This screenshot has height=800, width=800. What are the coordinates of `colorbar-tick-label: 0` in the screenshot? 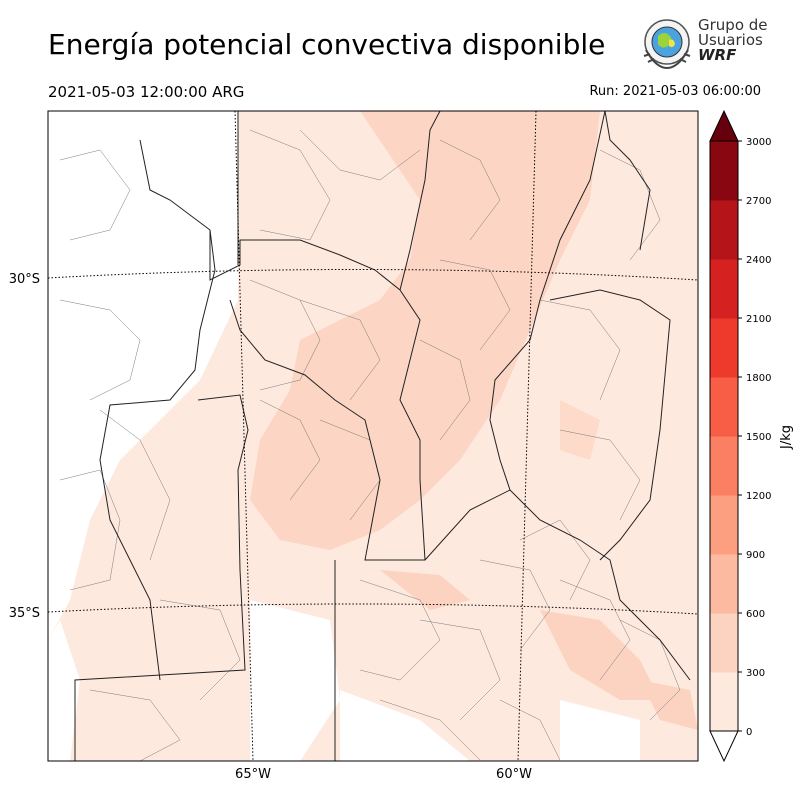 It's located at (749, 732).